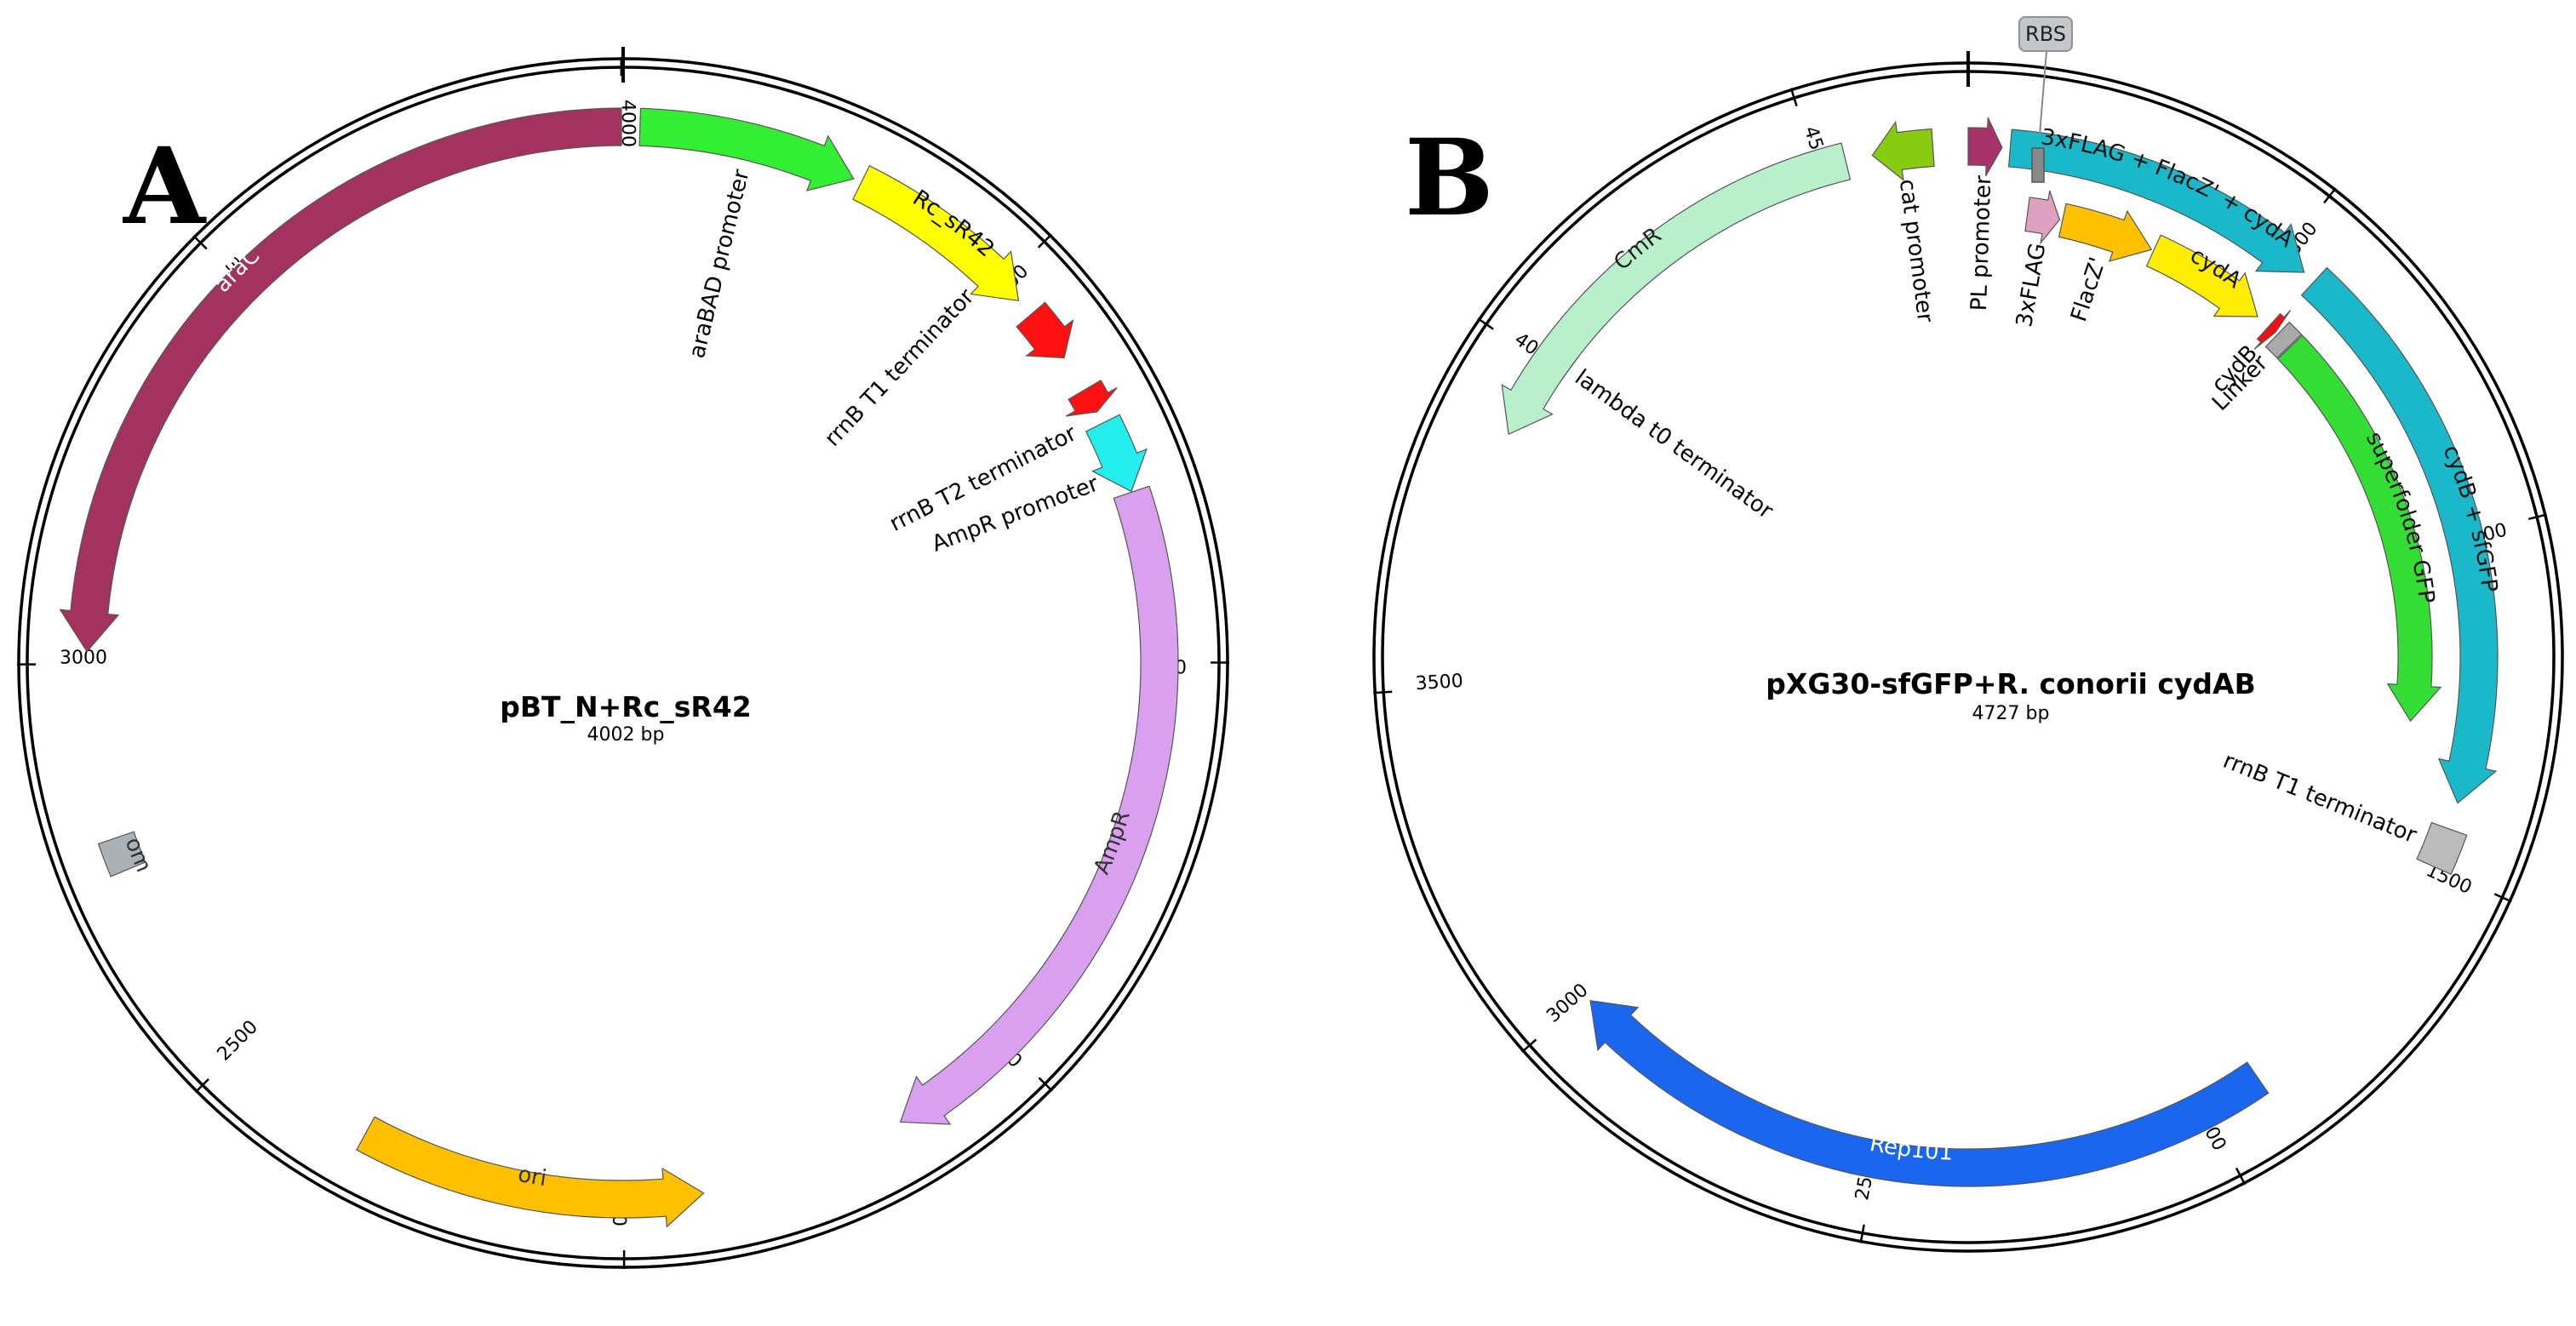 Image resolution: width=2576 pixels, height=1326 pixels. I want to click on feature-3xflag: 3xFLAG, so click(2037, 259).